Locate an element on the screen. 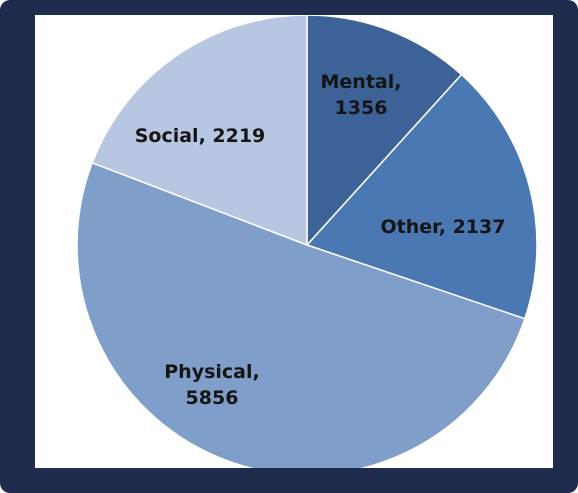  data-label: Social, 2219 is located at coordinates (200, 136).